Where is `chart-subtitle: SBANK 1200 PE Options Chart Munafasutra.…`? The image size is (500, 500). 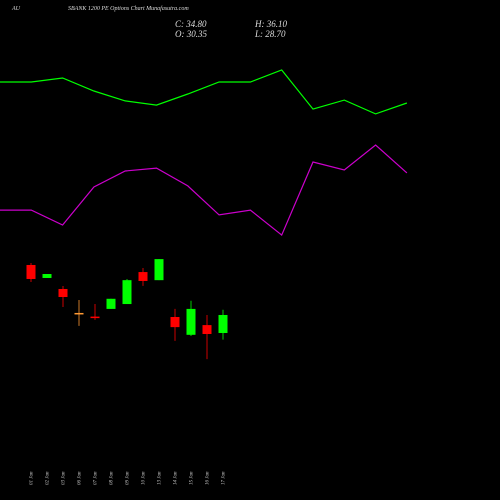 chart-subtitle: SBANK 1200 PE Options Chart Munafasutra.… is located at coordinates (128, 8).